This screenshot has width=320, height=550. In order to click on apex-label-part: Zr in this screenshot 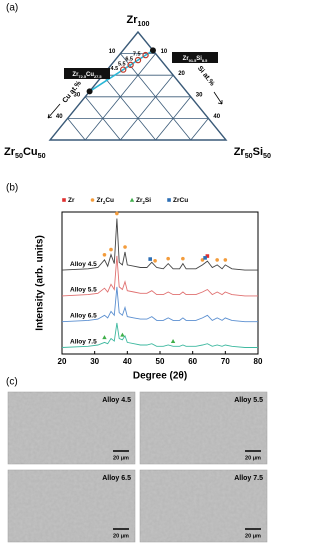, I will do `click(133, 20)`.